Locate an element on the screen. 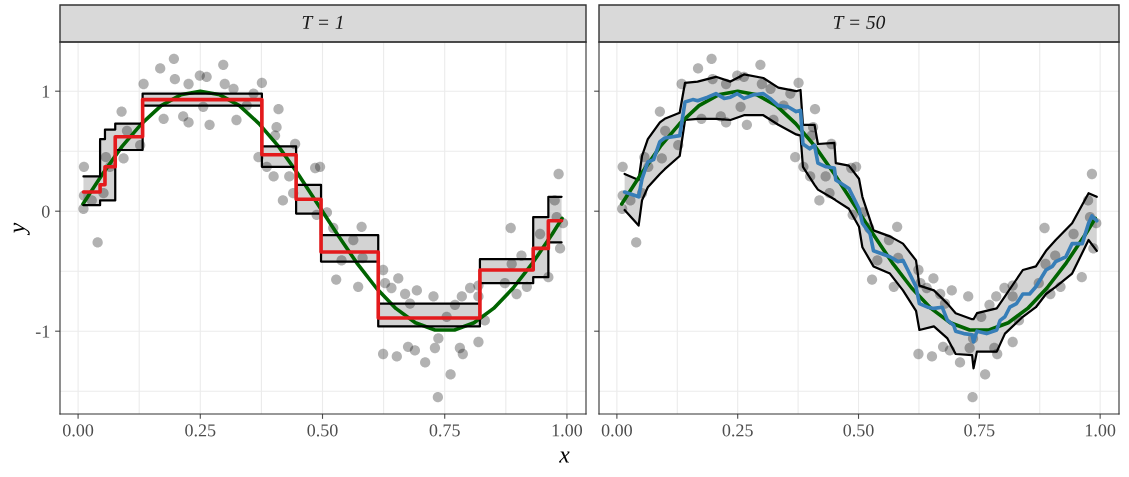  y-tick-label: 1 is located at coordinates (46, 91).